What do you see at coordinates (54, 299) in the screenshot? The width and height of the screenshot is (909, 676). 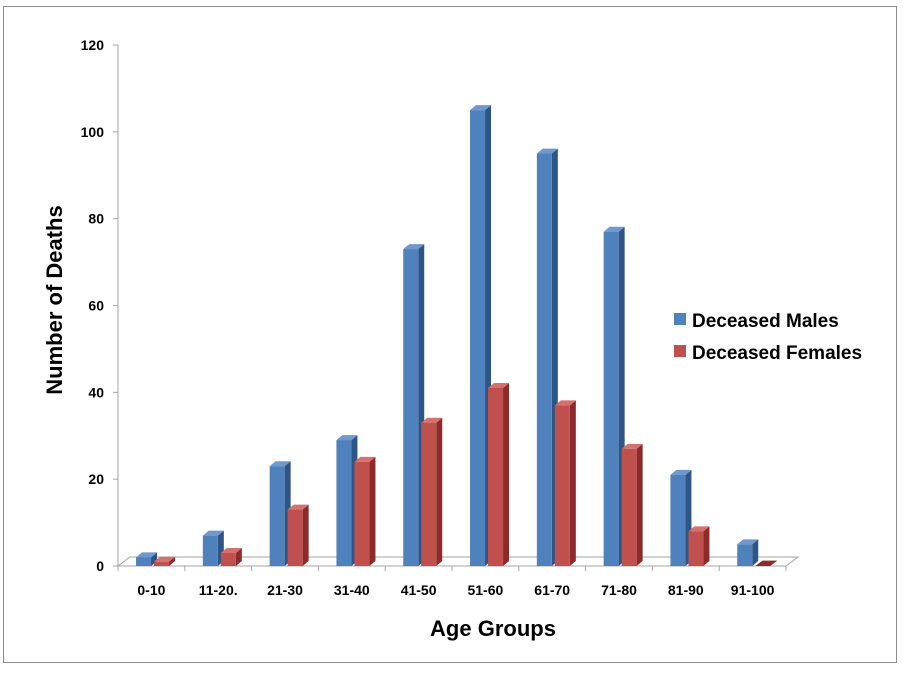 I see `y-axis-title: Number of Deaths` at bounding box center [54, 299].